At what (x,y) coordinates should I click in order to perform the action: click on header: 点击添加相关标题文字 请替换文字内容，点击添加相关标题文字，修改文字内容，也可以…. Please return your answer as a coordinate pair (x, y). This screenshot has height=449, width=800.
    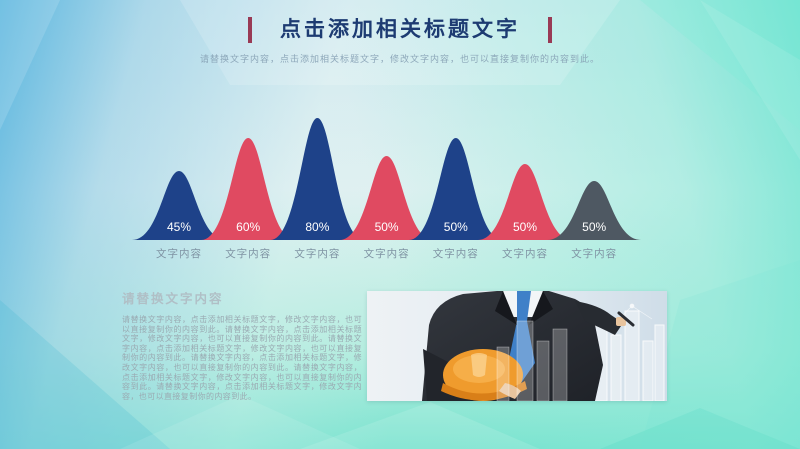
    Looking at the image, I should click on (400, 39).